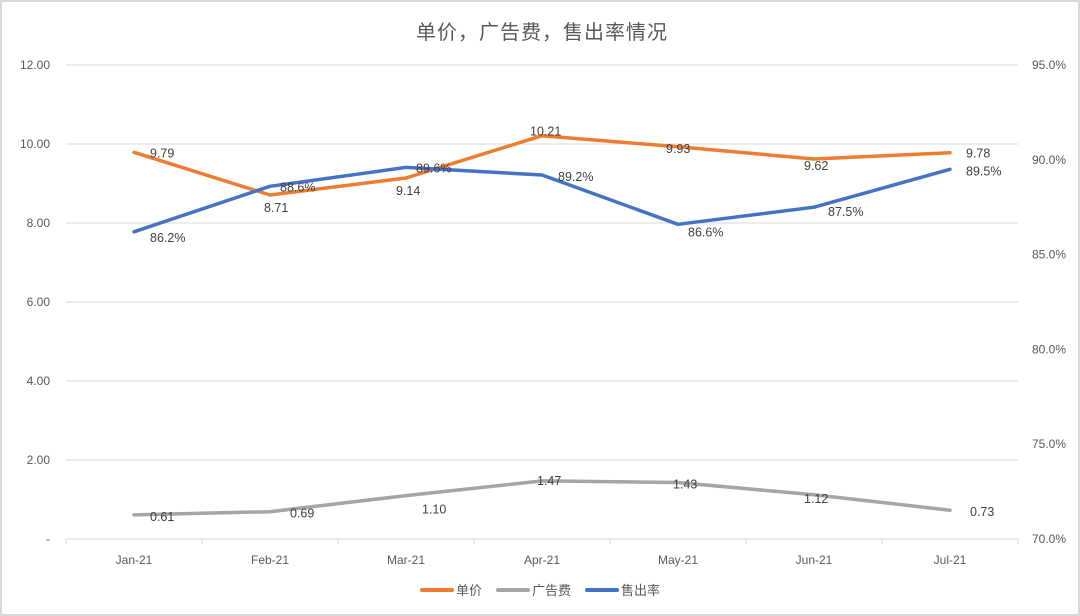 The height and width of the screenshot is (616, 1080). What do you see at coordinates (436, 589) in the screenshot?
I see `legend-swatch-unit-price` at bounding box center [436, 589].